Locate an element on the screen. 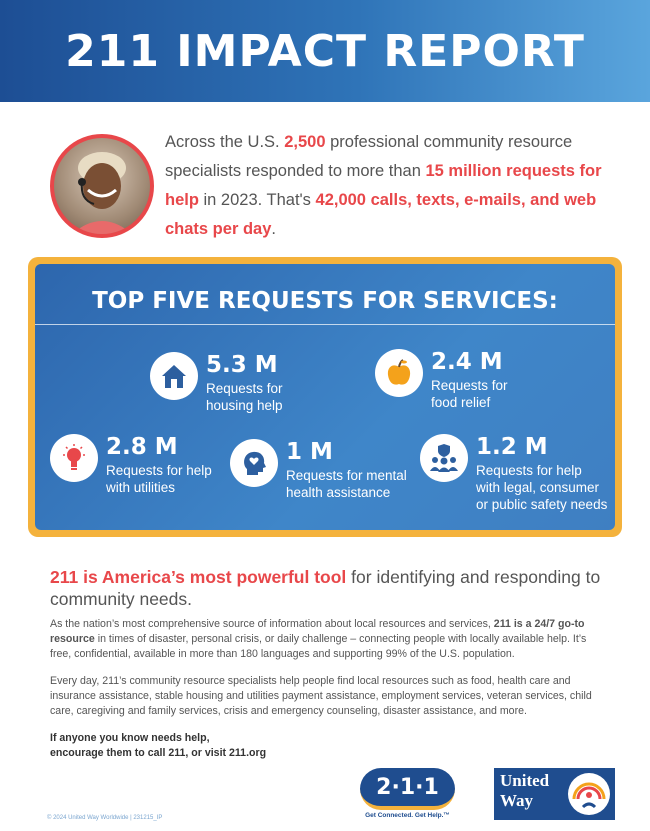 Image resolution: width=650 pixels, height=831 pixels. services-title: TOP FIVE REQUESTS FOR SERVICES: is located at coordinates (325, 301).